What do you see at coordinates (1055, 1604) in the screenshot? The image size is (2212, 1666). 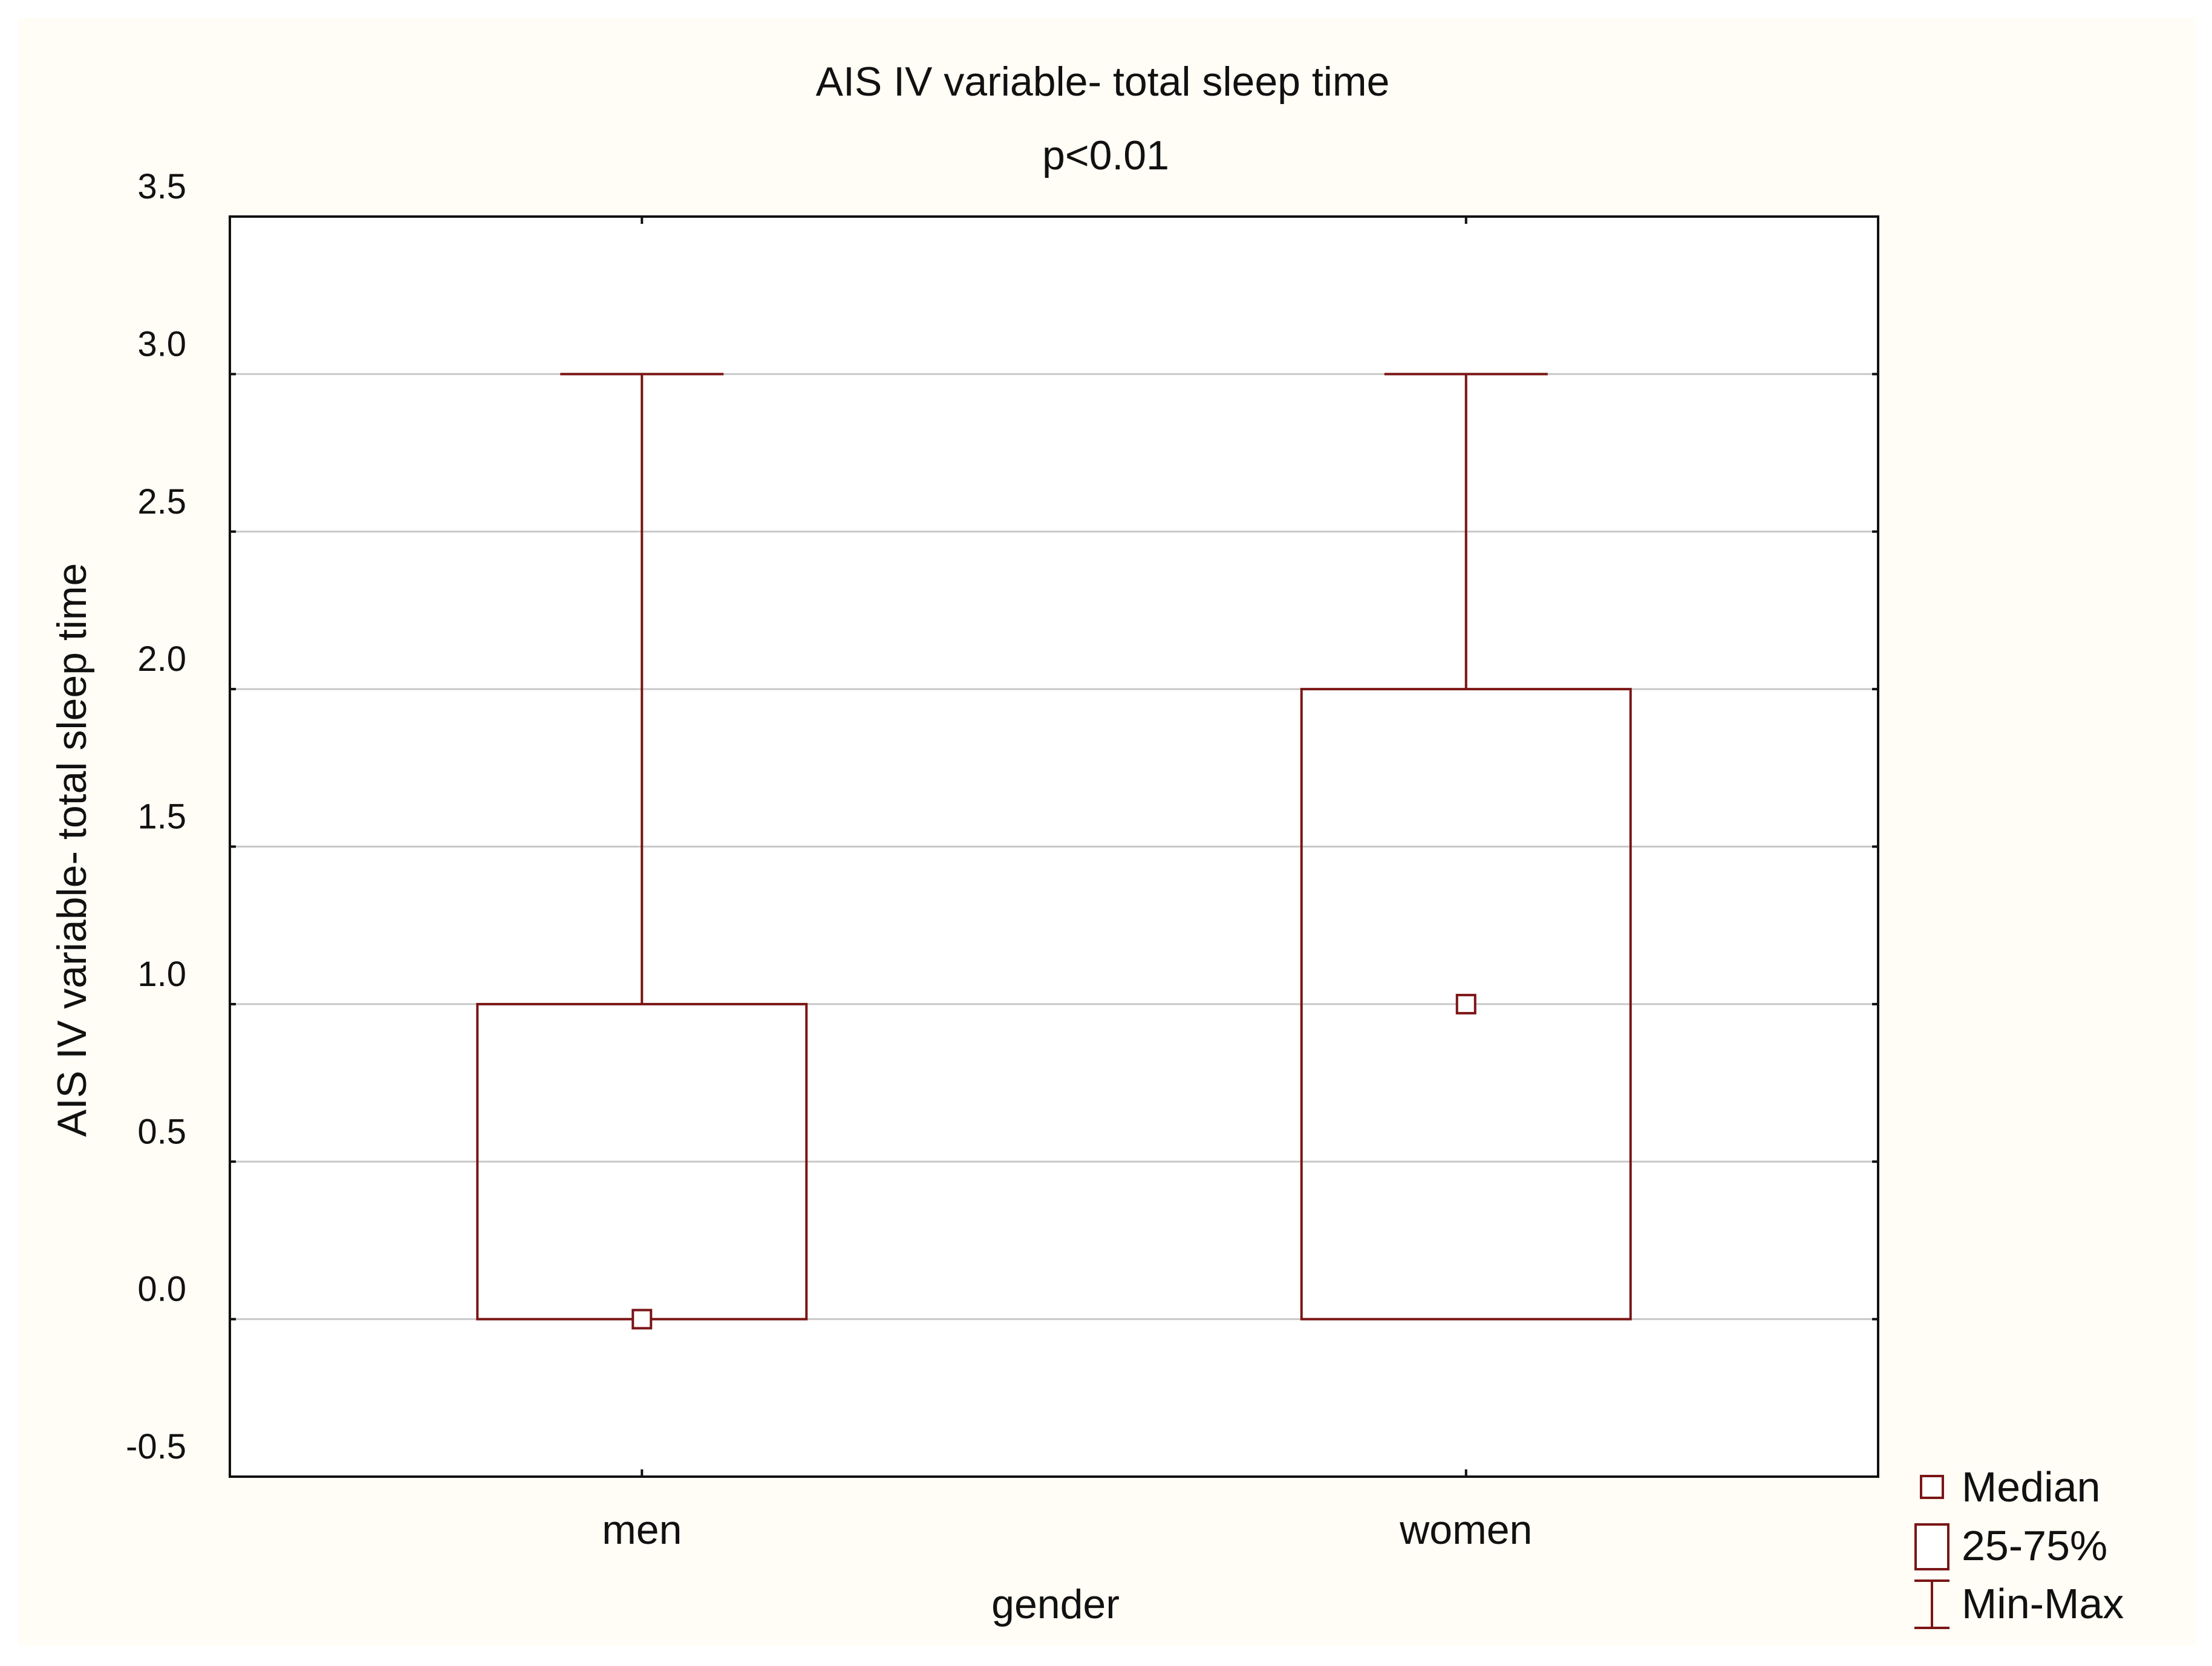 I see `x-axis-label: gender` at bounding box center [1055, 1604].